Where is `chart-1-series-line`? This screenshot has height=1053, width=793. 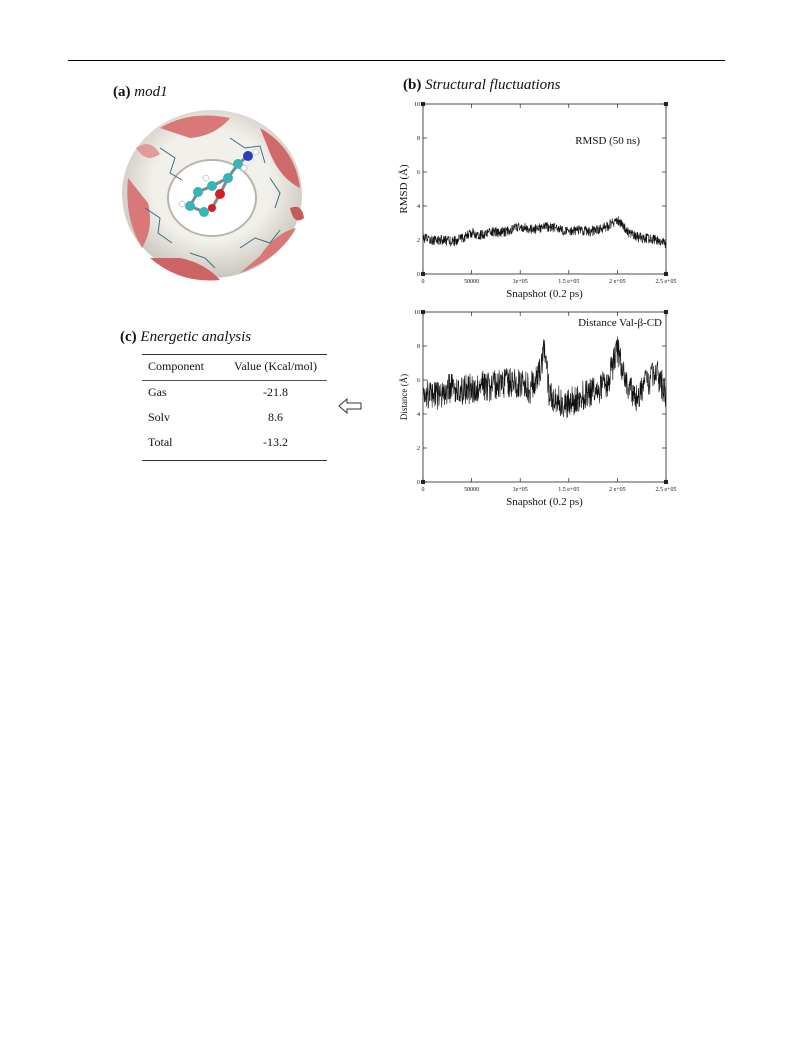
chart-1-series-line is located at coordinates (544, 377).